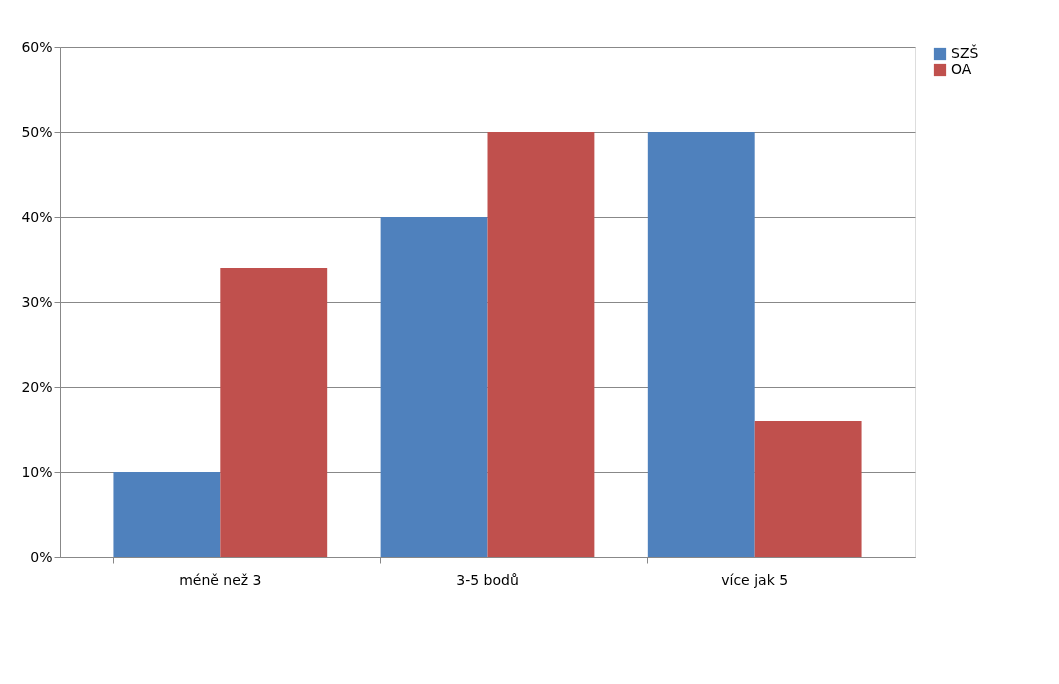 The width and height of the screenshot is (1059, 684). Describe the element at coordinates (37, 131) in the screenshot. I see `y-tick-label: 50%` at that location.